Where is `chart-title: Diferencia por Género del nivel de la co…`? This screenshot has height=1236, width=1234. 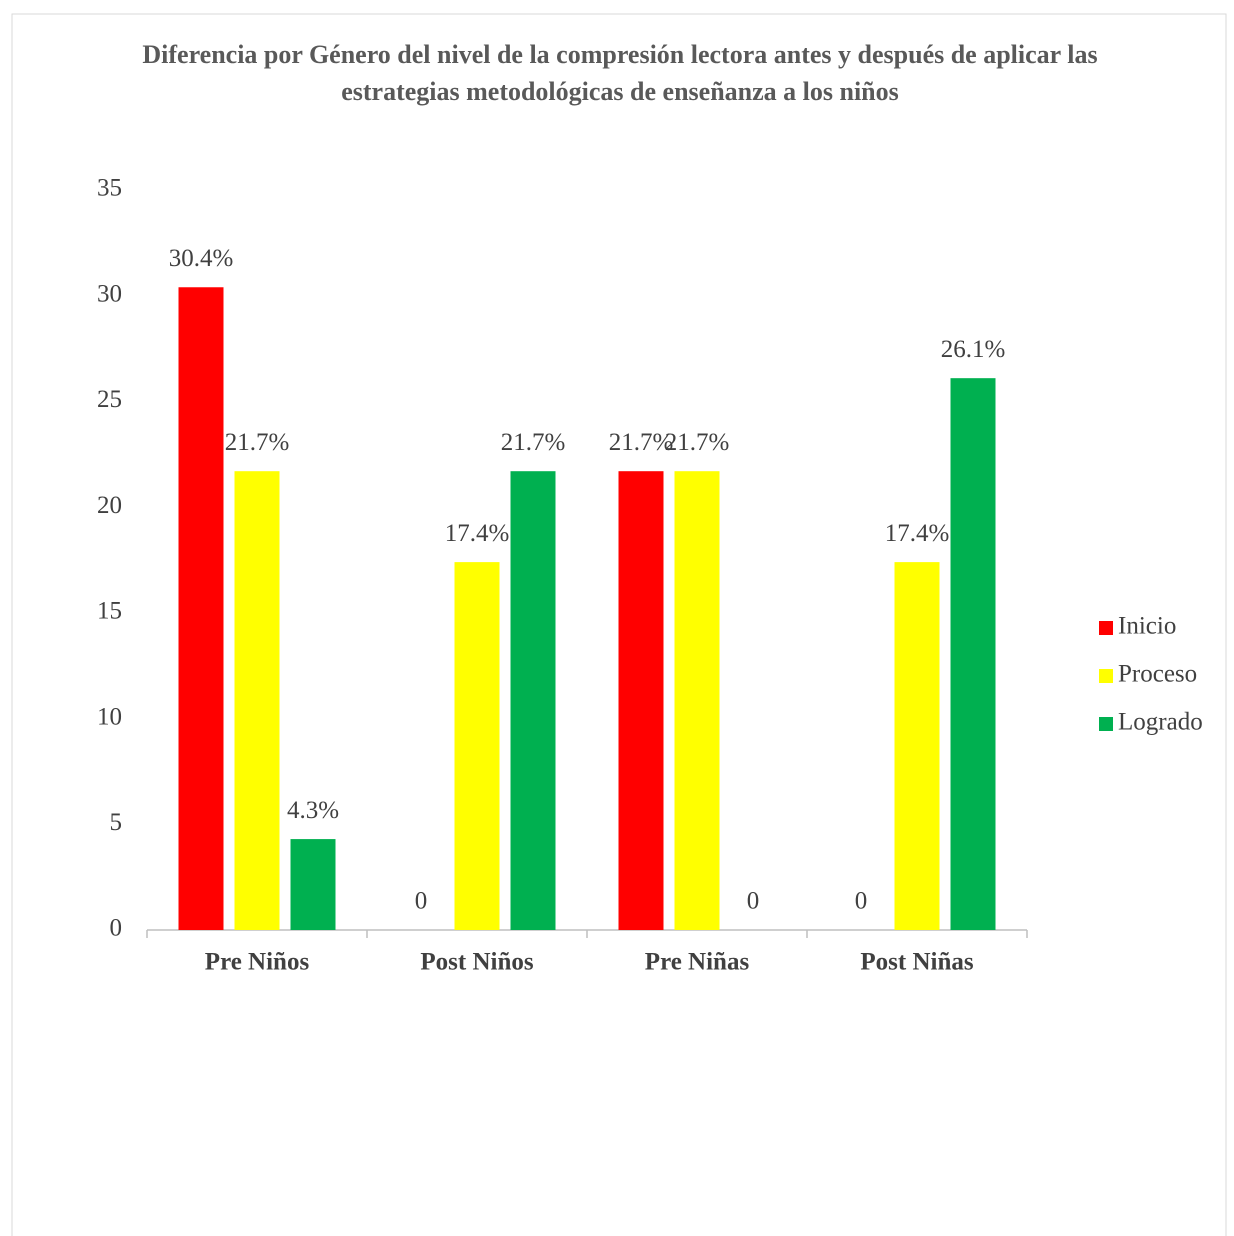 chart-title: Diferencia por Género del nivel de la co… is located at coordinates (620, 73).